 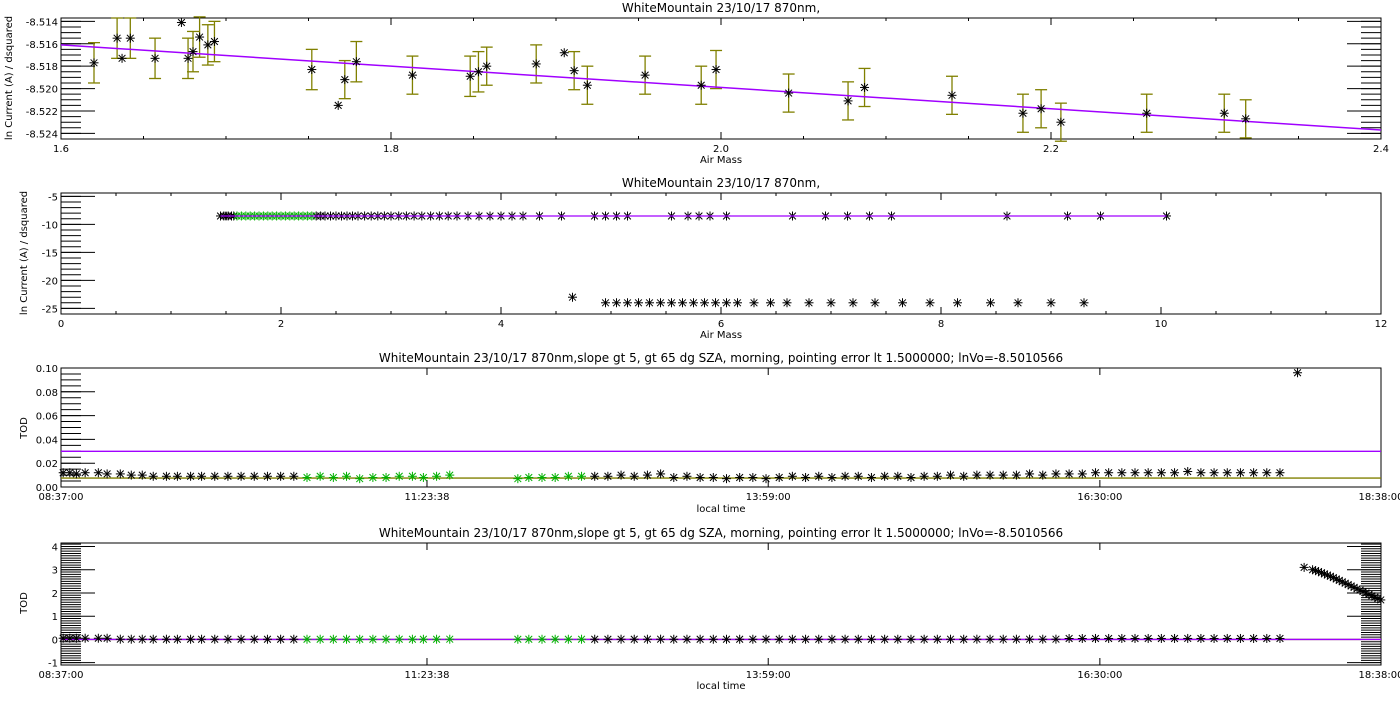 I want to click on y-tick-label: -1, so click(x=53, y=664).